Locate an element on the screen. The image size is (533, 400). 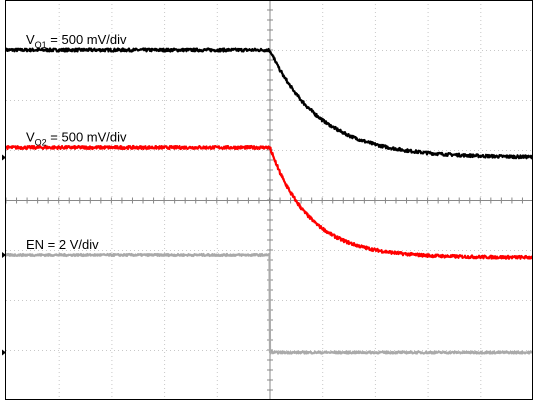
trace-label-en: EN = 2 V/div is located at coordinates (62, 244).